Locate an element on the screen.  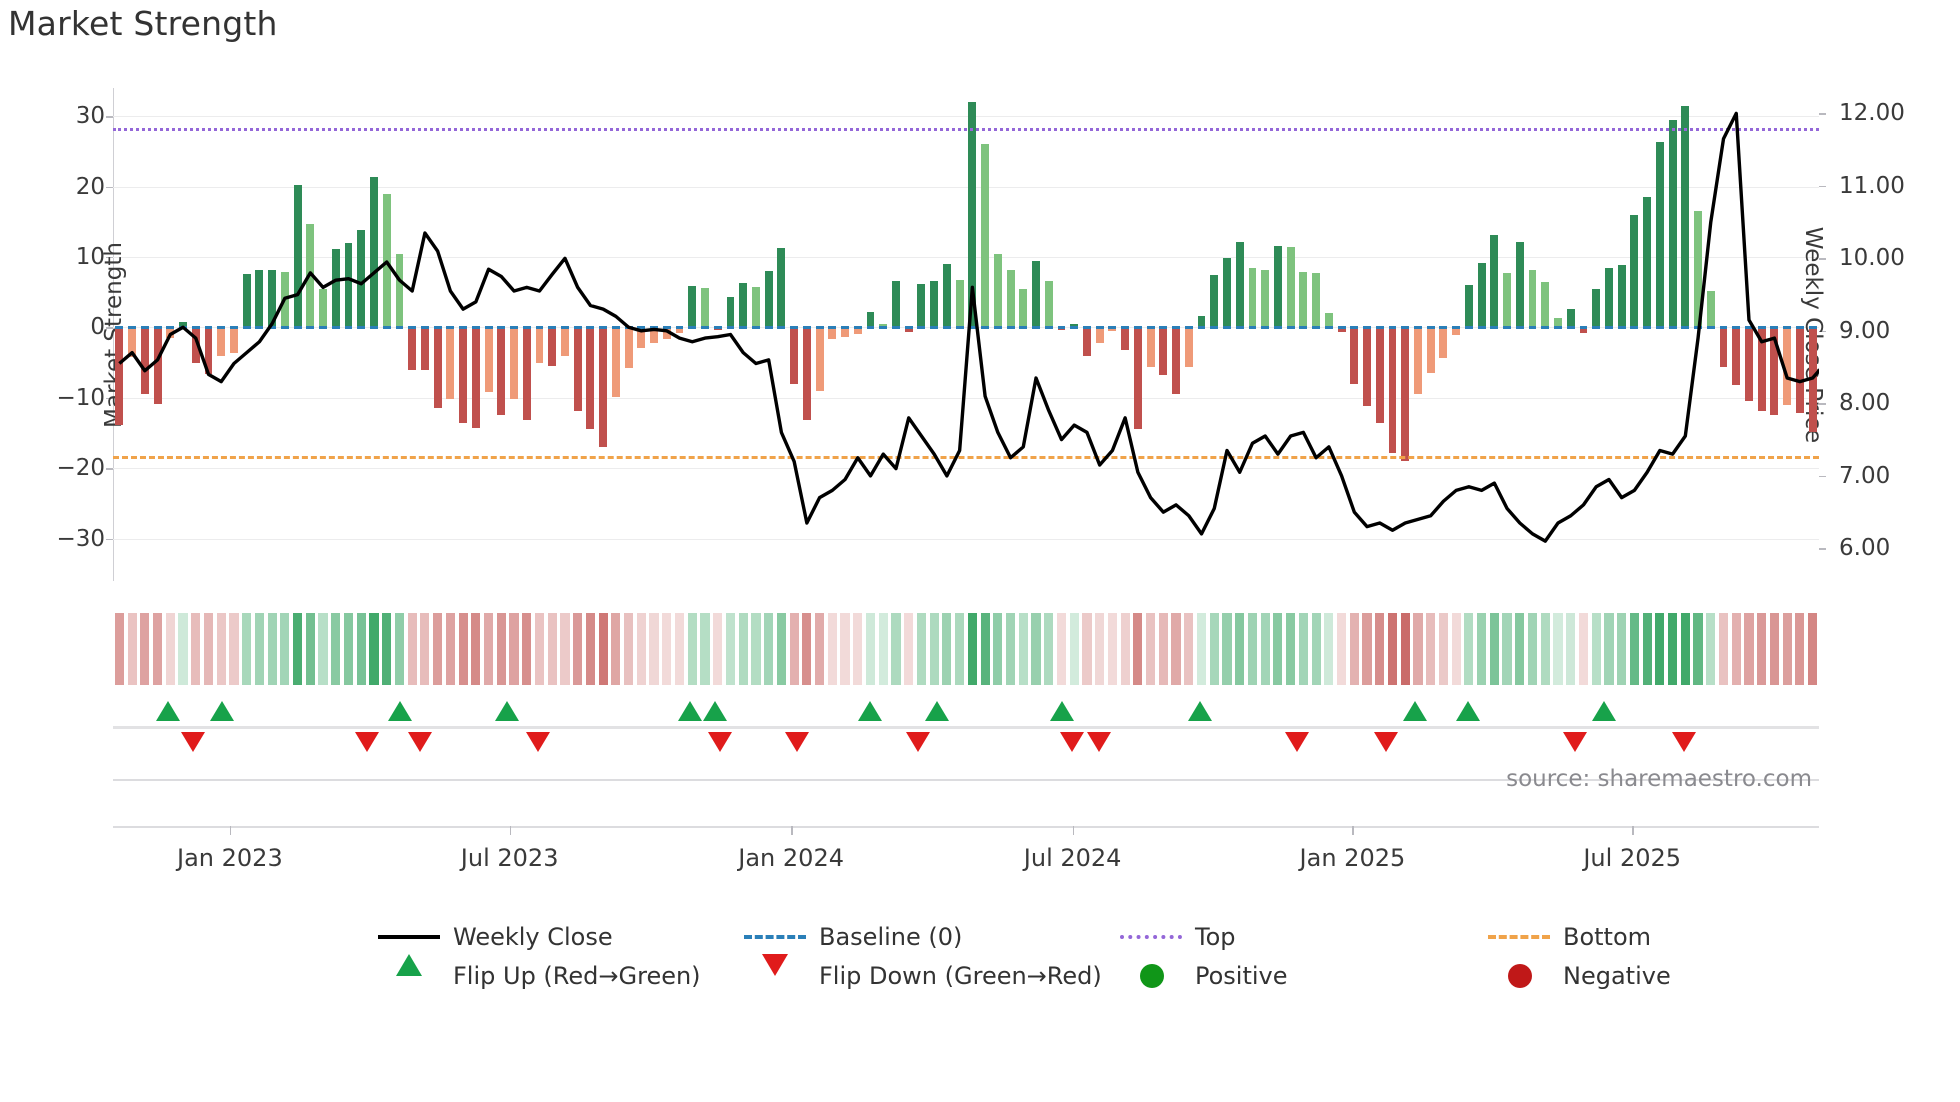
y-tick-mark is located at coordinates (109, 398).